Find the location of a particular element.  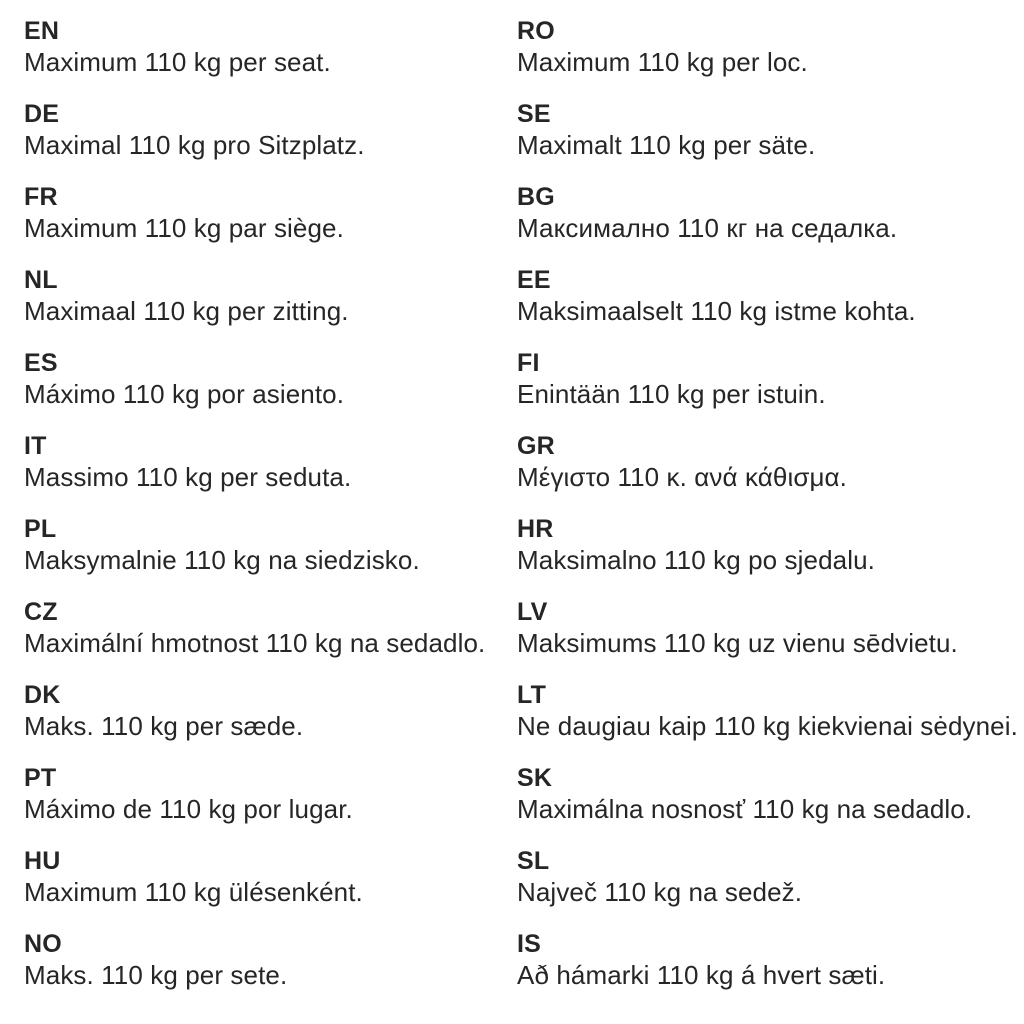

entry-fr: FR Maximum 110 kg par siège. is located at coordinates (270, 213).